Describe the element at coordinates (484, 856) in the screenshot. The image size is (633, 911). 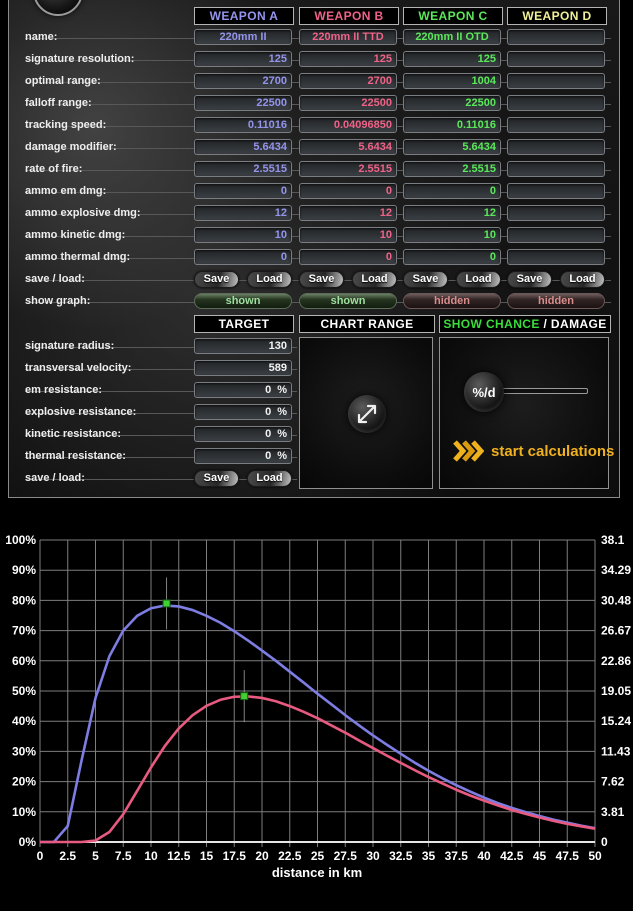
I see `x-tick-label: 40` at that location.